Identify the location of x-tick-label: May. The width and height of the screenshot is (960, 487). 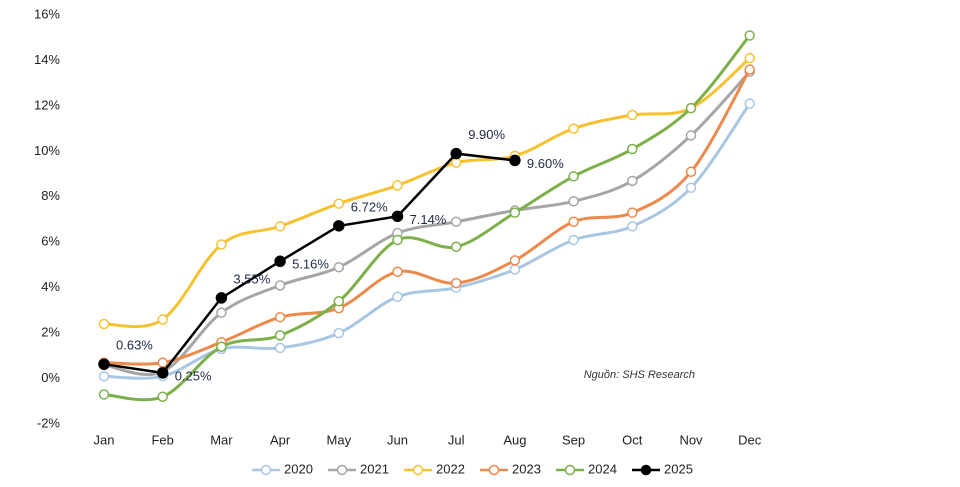
(339, 439).